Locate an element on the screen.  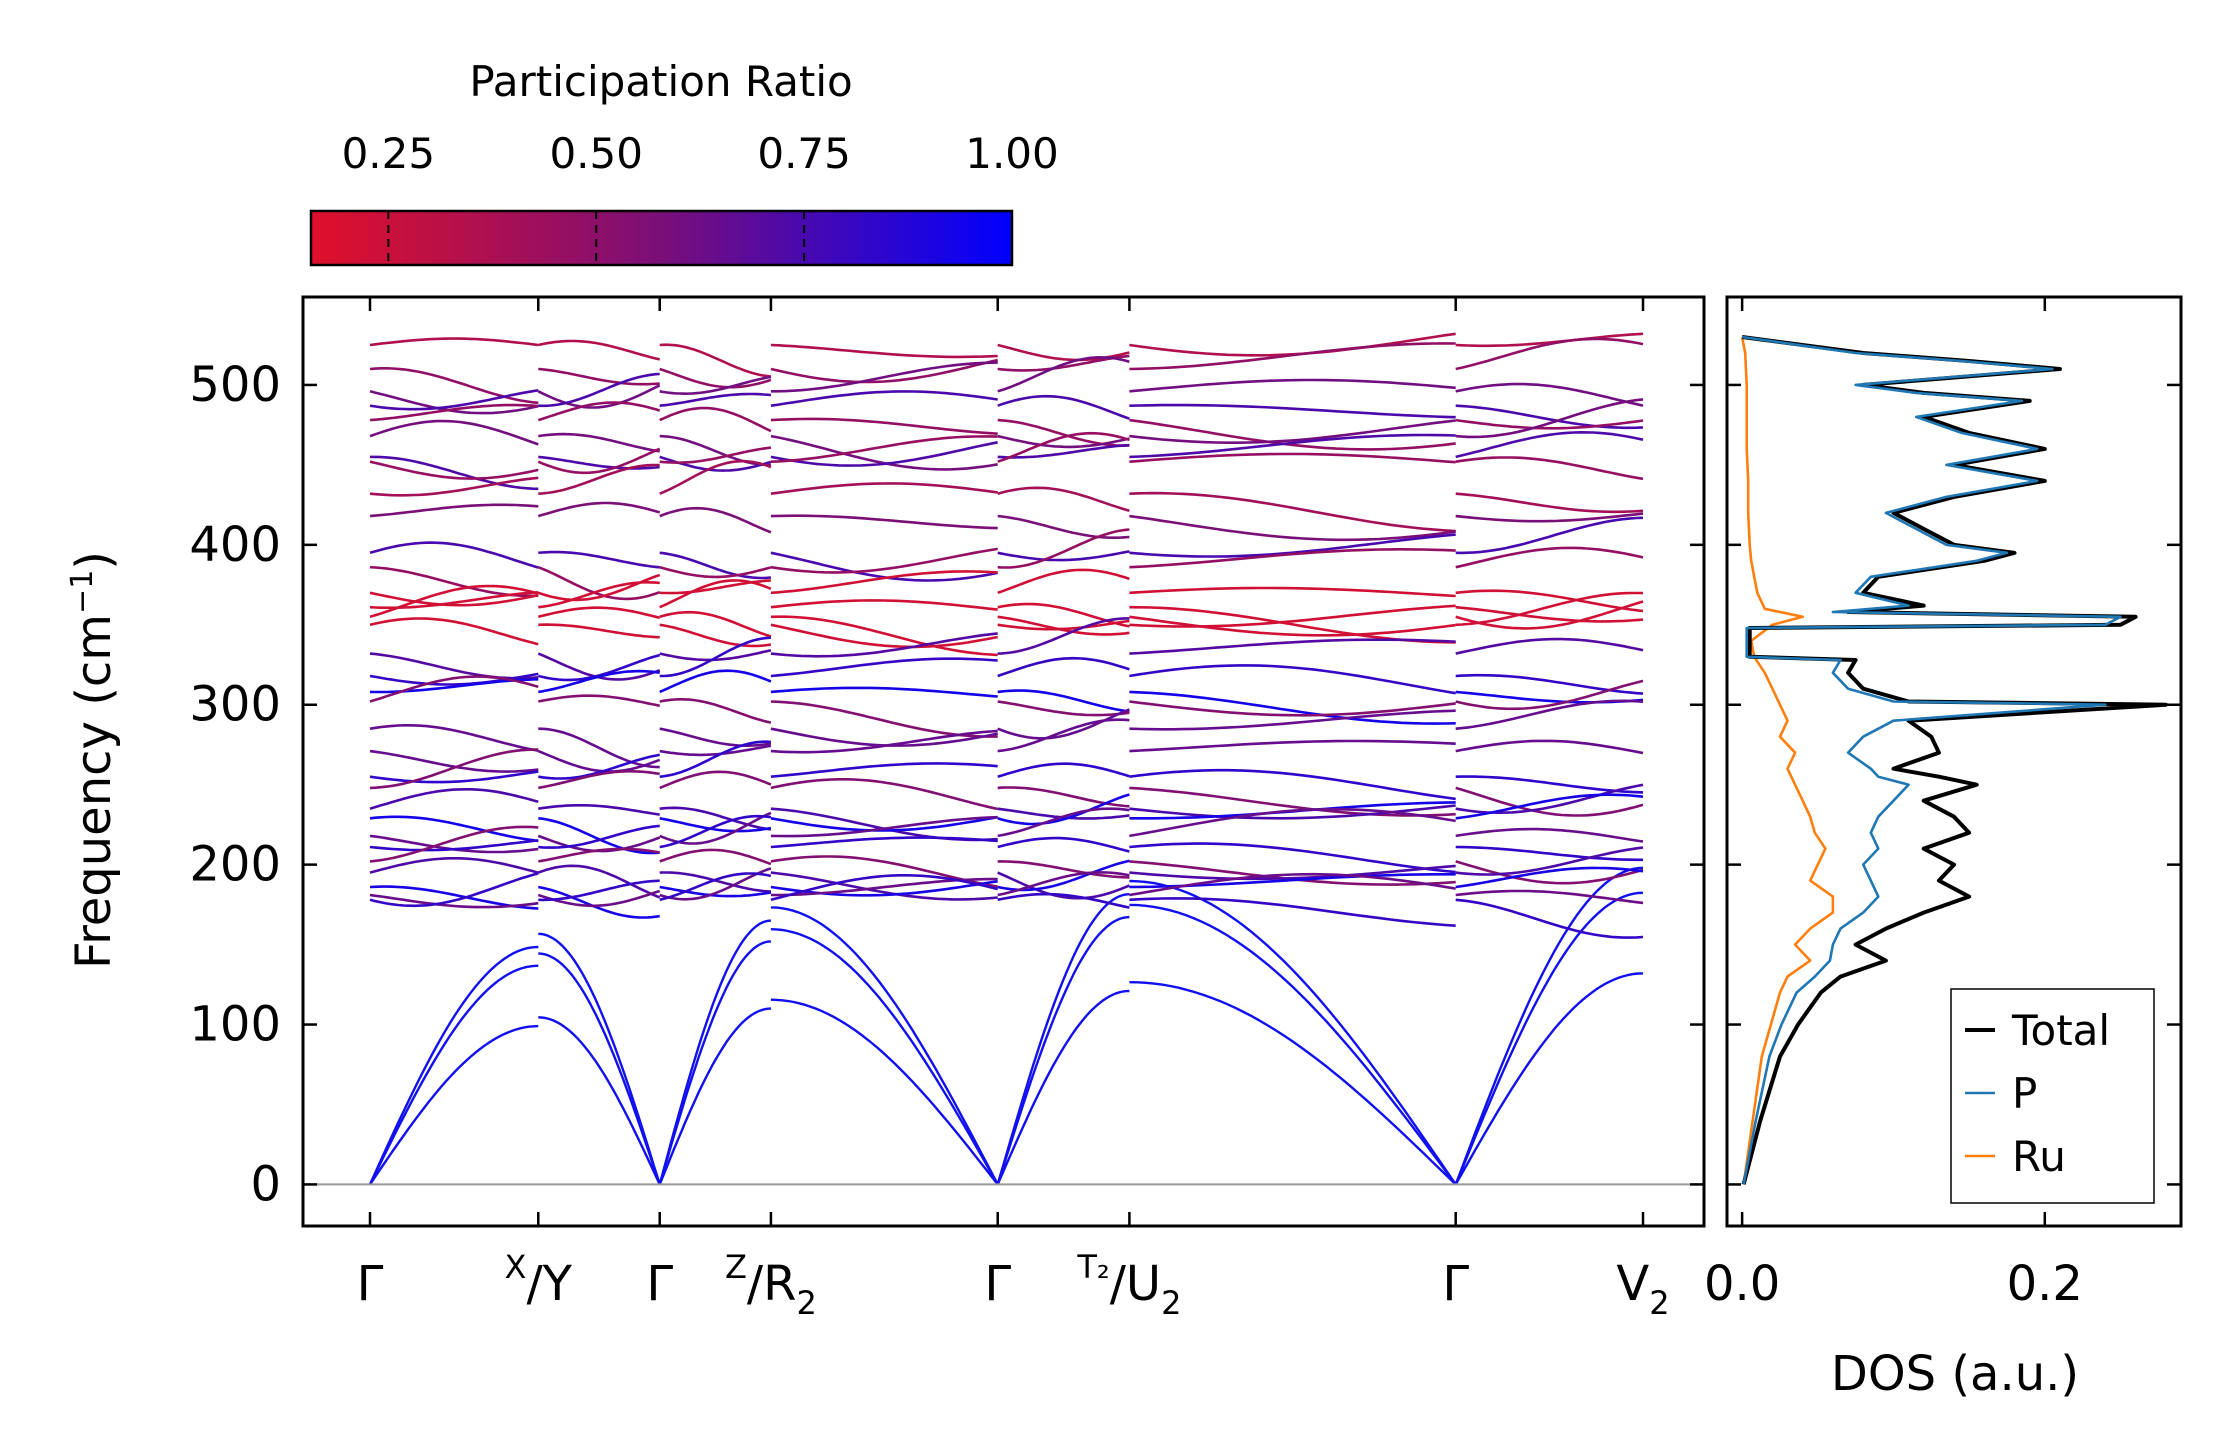
y-tick-label: 300 is located at coordinates (235, 705).